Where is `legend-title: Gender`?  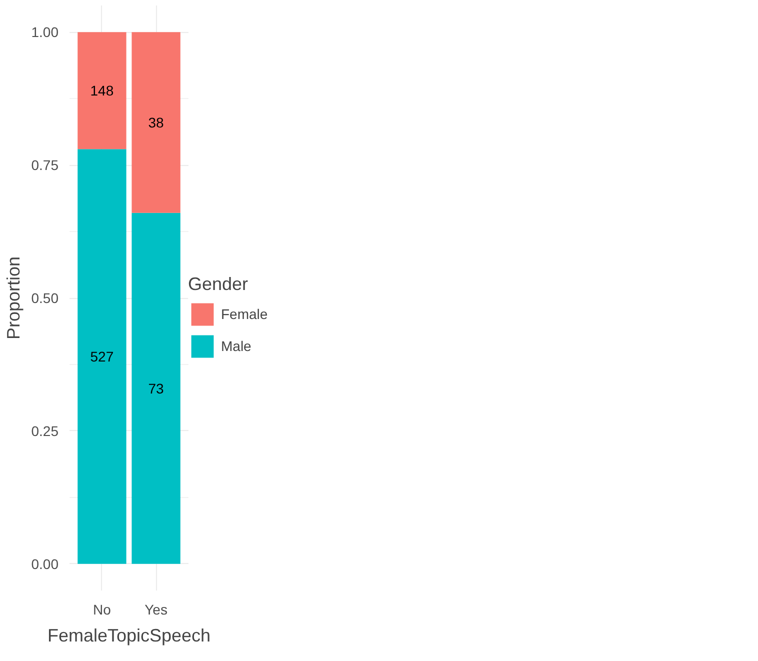
legend-title: Gender is located at coordinates (219, 284).